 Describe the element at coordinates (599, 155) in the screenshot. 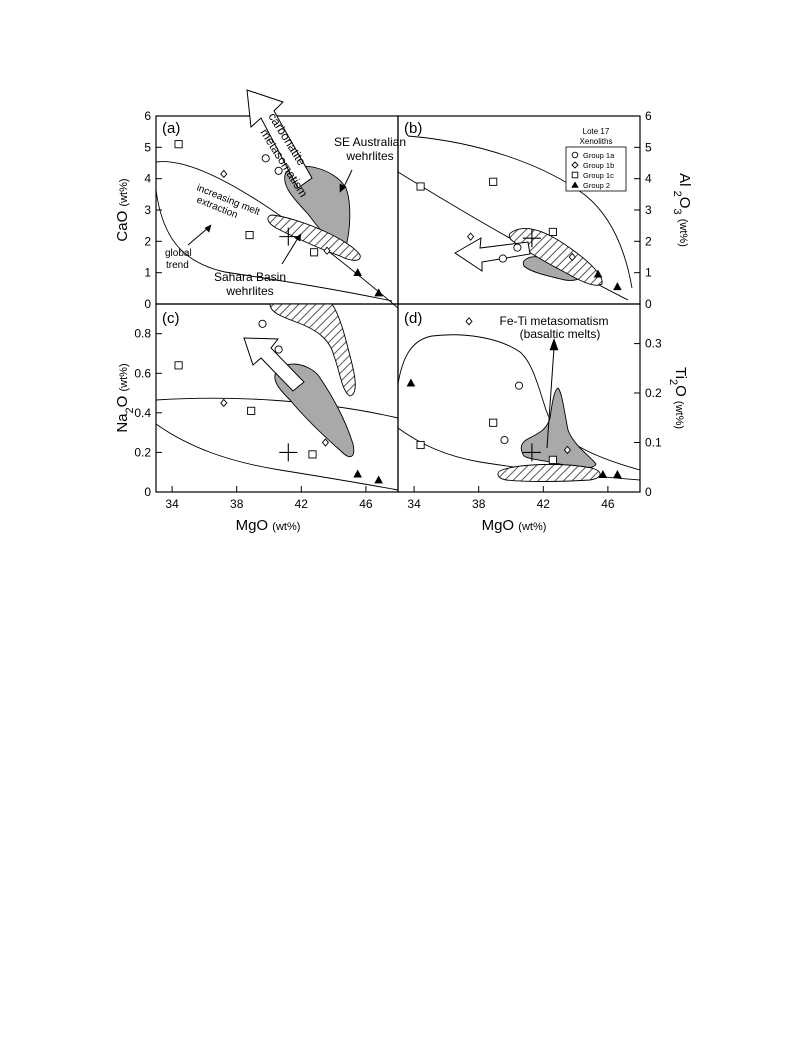

I see `legend-entry: Group 1a` at that location.